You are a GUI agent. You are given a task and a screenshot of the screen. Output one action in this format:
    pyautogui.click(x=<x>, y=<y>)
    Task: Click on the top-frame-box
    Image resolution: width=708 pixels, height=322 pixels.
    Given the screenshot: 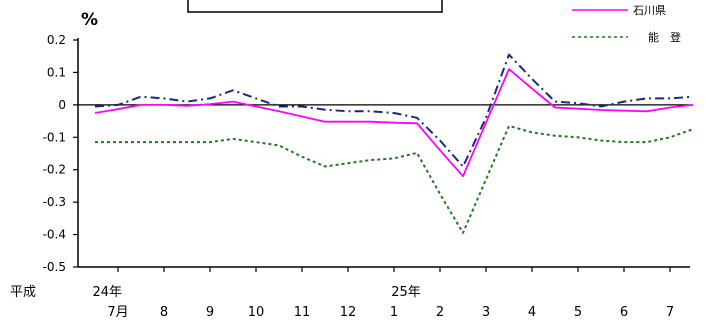 What is the action you would take?
    pyautogui.click(x=315, y=6)
    